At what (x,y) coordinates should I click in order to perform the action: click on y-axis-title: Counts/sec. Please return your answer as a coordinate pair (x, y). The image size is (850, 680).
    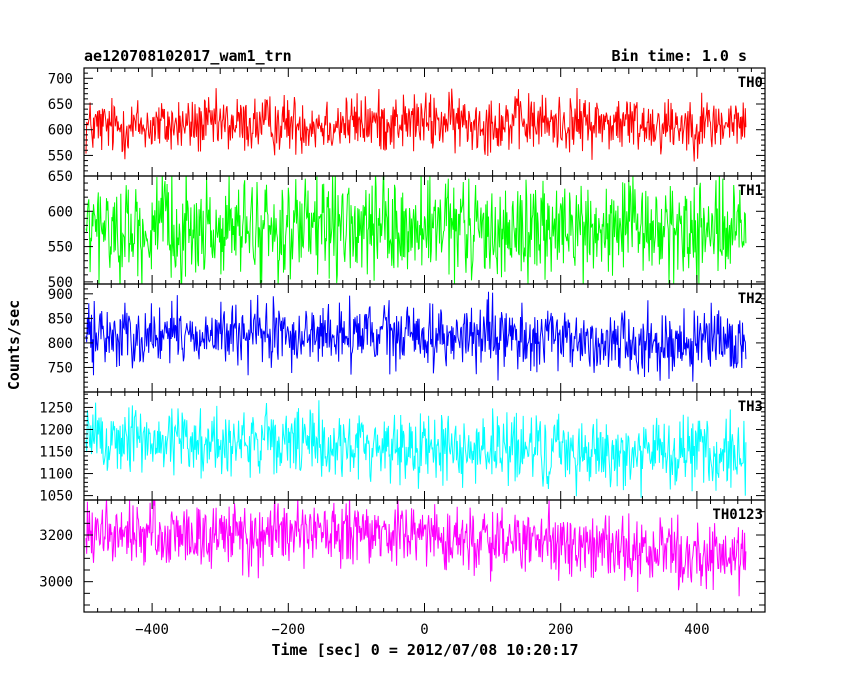
    Looking at the image, I should click on (14, 345).